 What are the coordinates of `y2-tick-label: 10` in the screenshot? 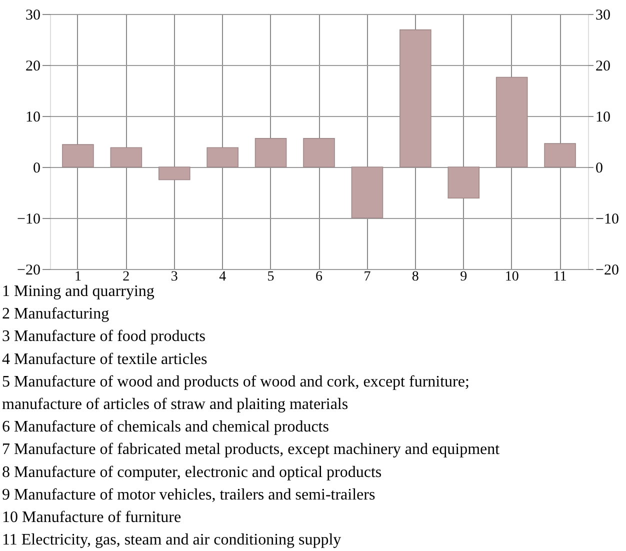 It's located at (603, 118).